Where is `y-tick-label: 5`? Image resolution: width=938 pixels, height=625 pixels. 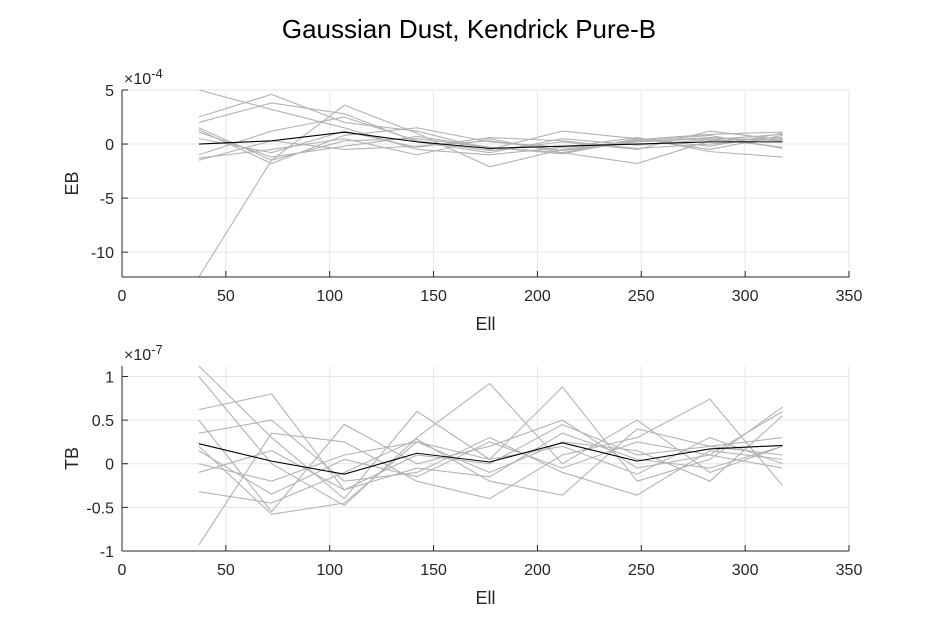
y-tick-label: 5 is located at coordinates (109, 91).